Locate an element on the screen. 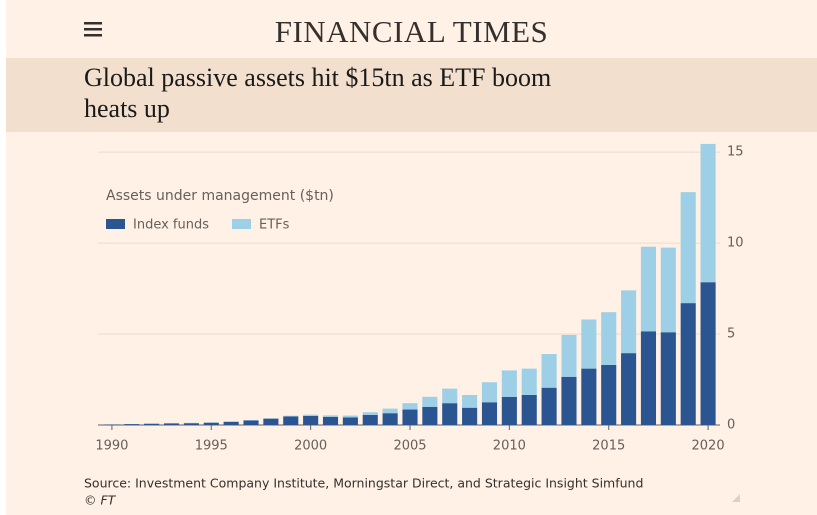 Image resolution: width=817 pixels, height=515 pixels. x-tick-label: 2010 is located at coordinates (509, 446).